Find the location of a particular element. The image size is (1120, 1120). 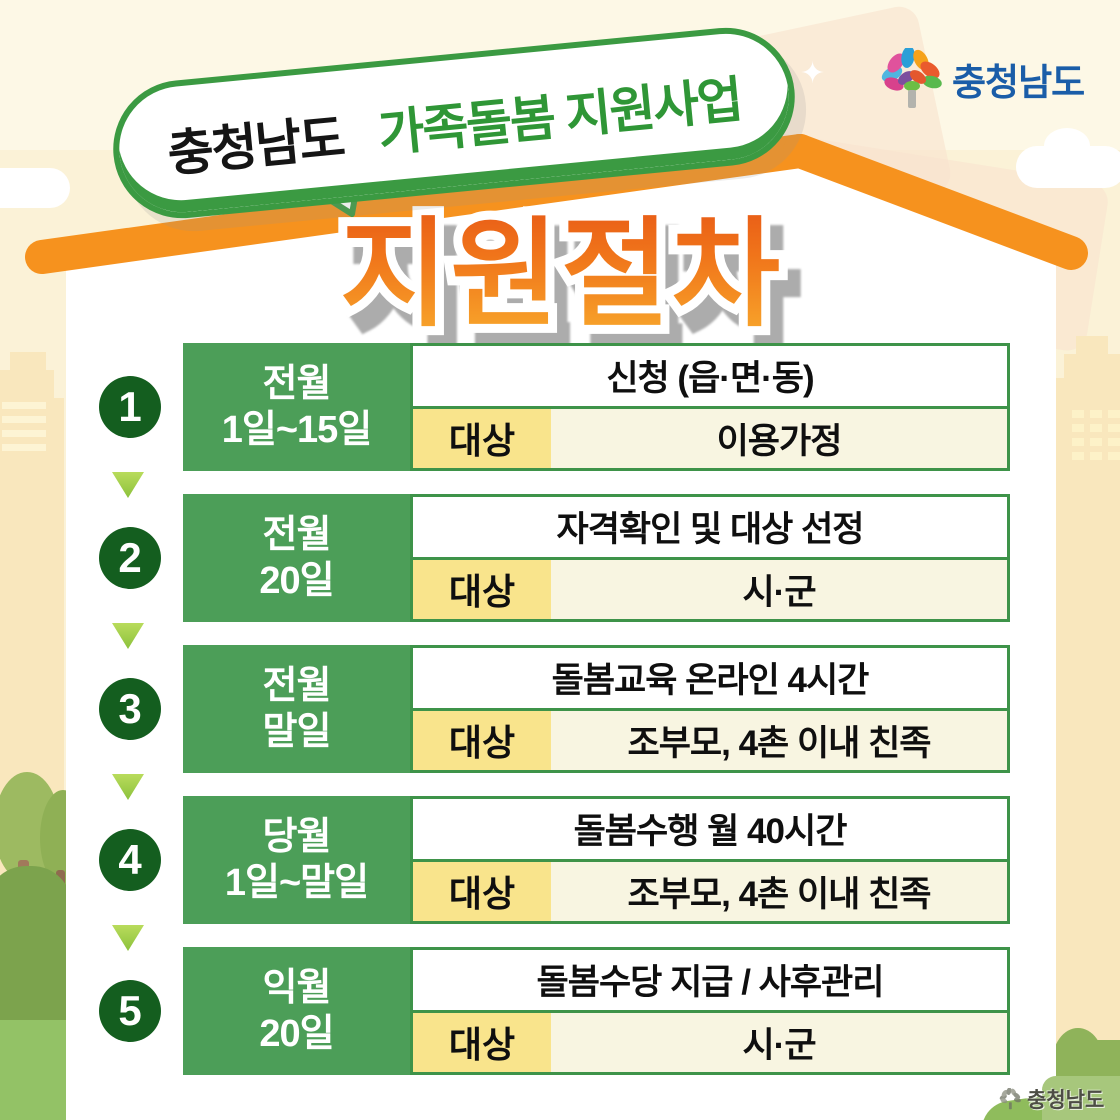

step-date-line2: 말일 is located at coordinates (297, 732).